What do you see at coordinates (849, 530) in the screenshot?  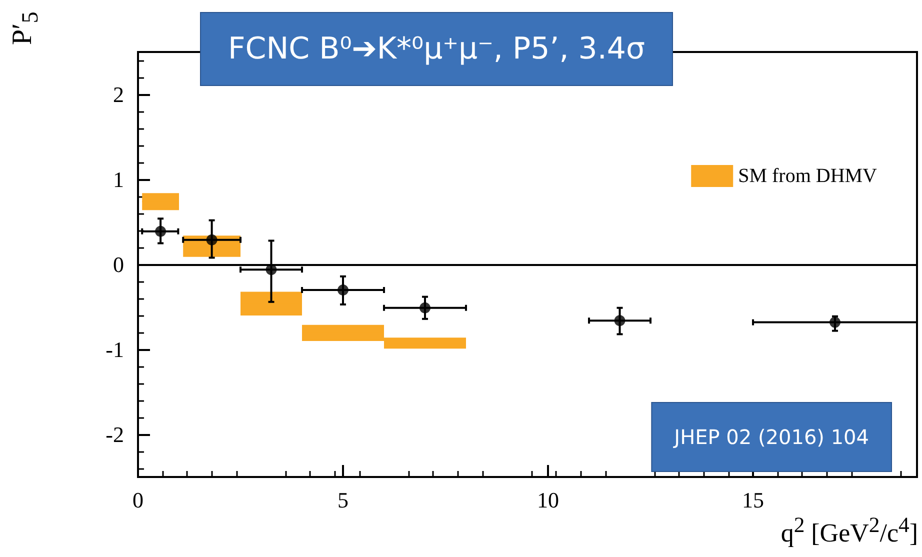 I see `x-axis-title: q$^{2}$ [GeV$^{2}$/c$^{4}$]` at bounding box center [849, 530].